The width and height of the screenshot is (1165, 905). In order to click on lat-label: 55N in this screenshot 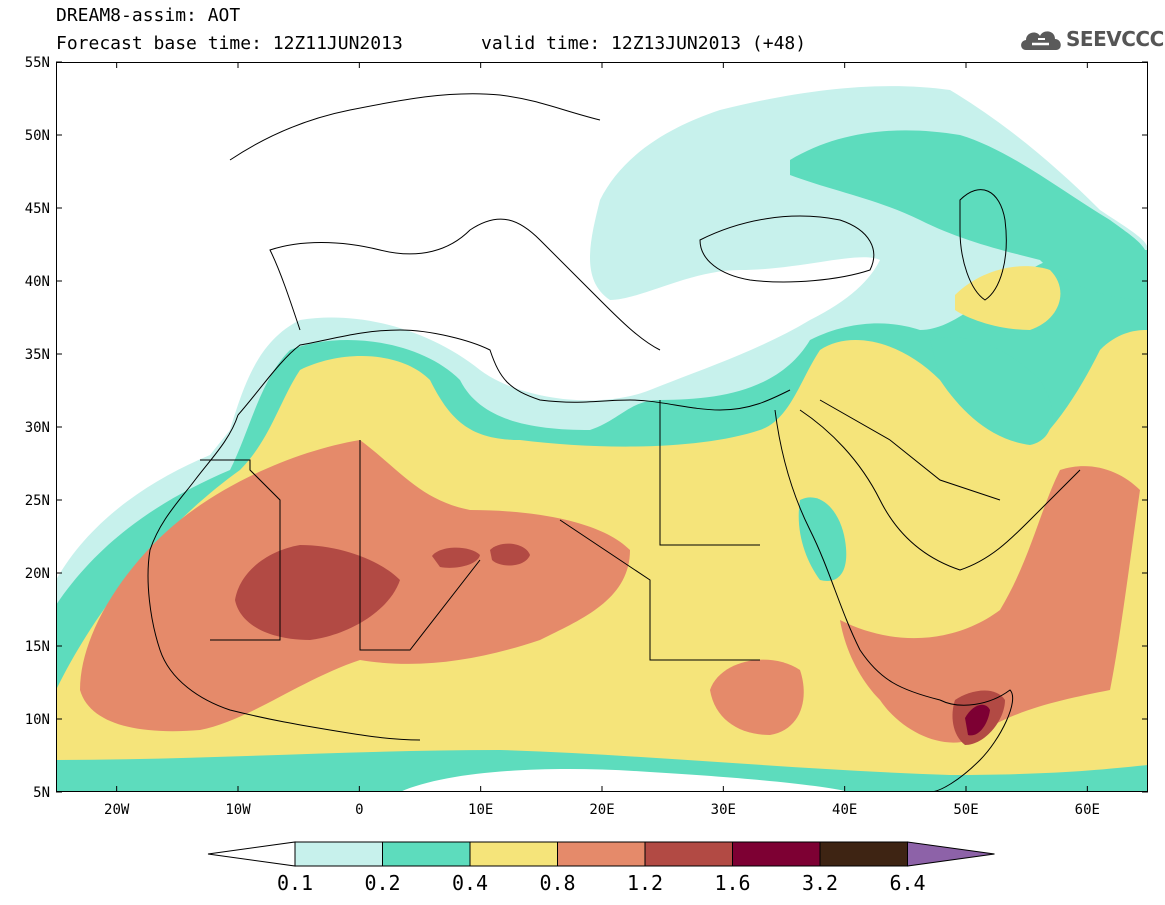, I will do `click(37, 63)`.